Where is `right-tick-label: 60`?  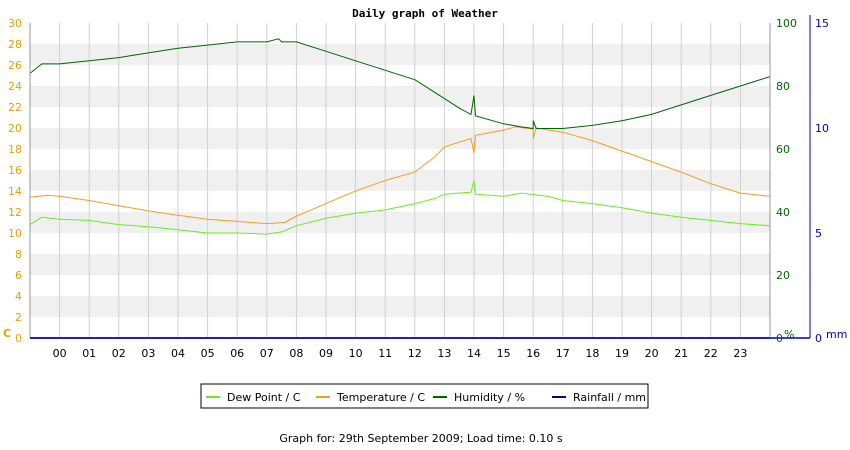 right-tick-label: 60 is located at coordinates (783, 149).